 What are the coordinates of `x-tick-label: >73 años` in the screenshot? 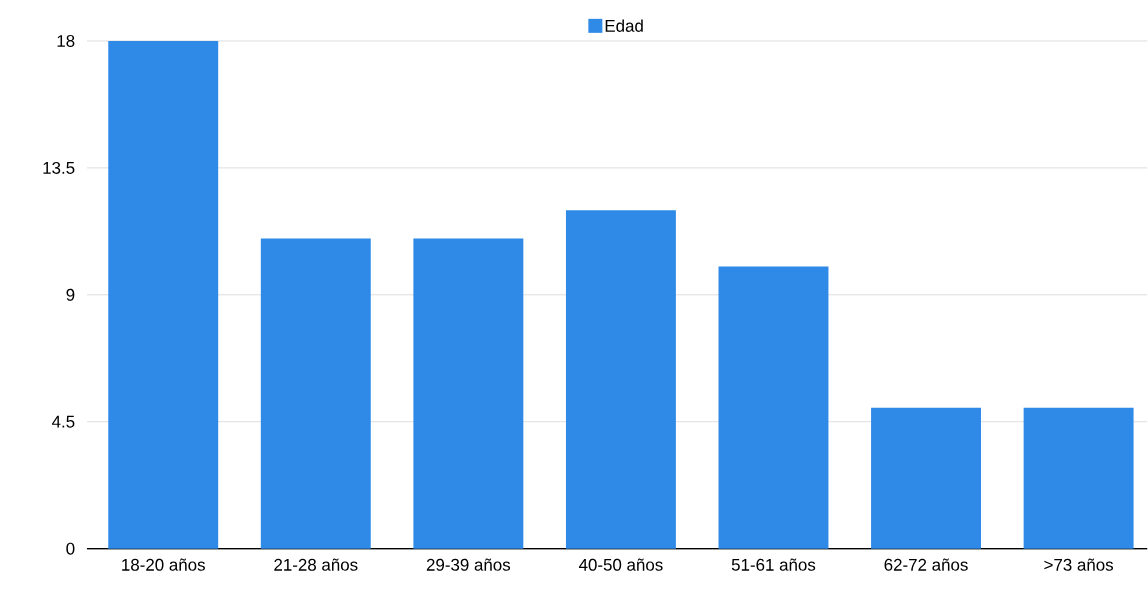 It's located at (1079, 564).